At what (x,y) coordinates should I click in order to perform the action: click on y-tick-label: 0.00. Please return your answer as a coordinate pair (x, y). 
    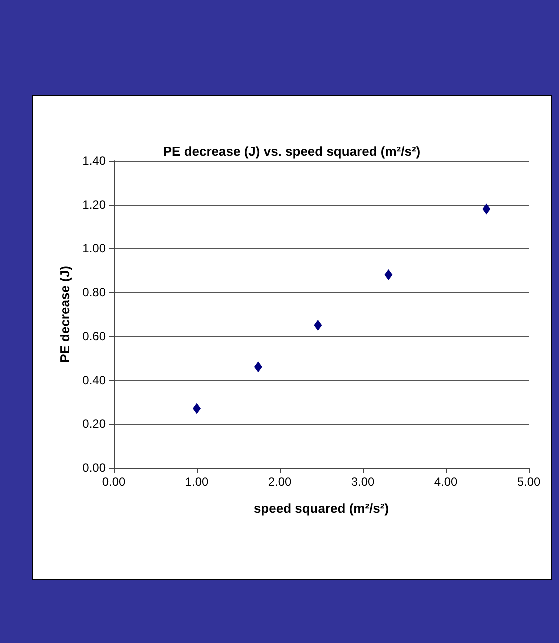
    Looking at the image, I should click on (94, 468).